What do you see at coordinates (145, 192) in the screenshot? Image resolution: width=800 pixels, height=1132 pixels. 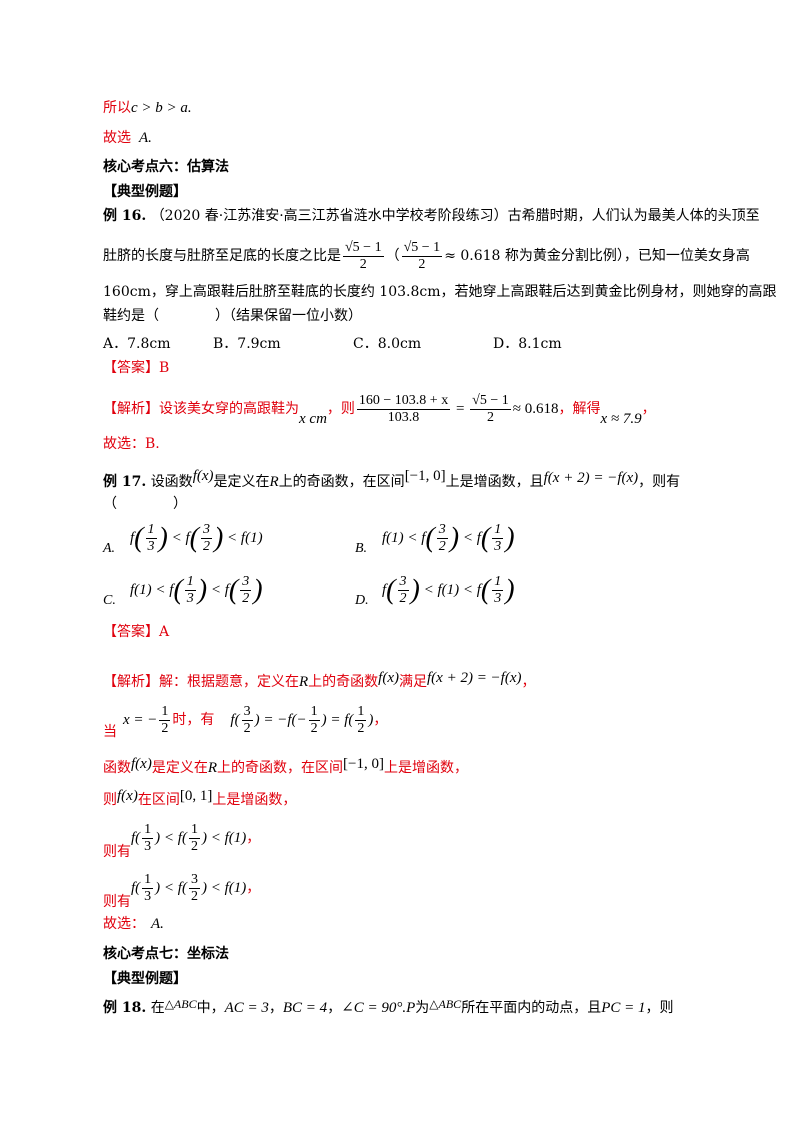 I see `typical-example-heading: 【典型例题】` at bounding box center [145, 192].